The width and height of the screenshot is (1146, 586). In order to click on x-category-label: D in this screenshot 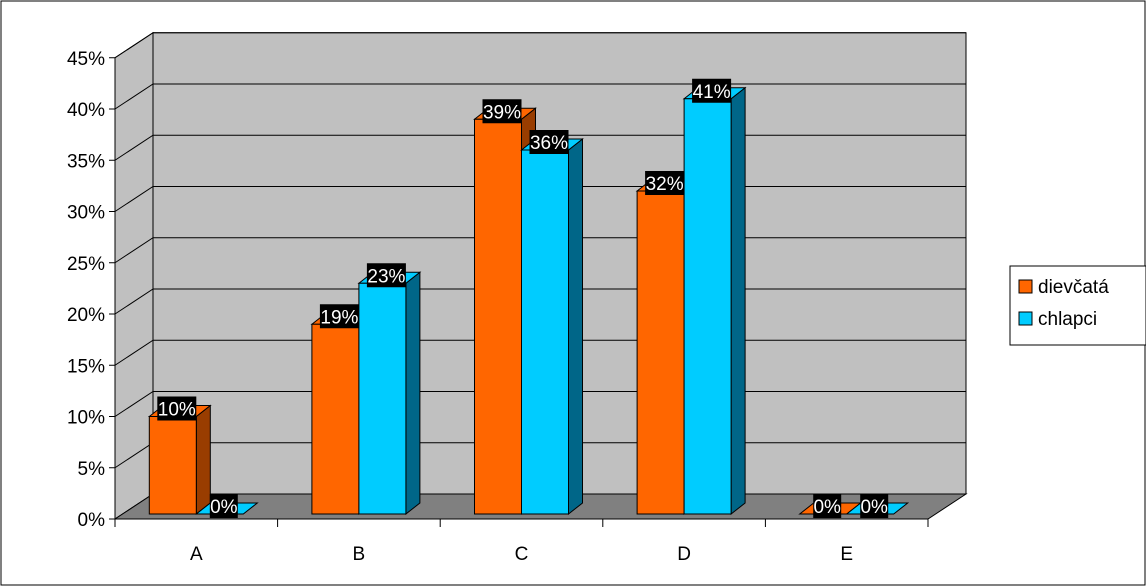, I will do `click(684, 554)`.